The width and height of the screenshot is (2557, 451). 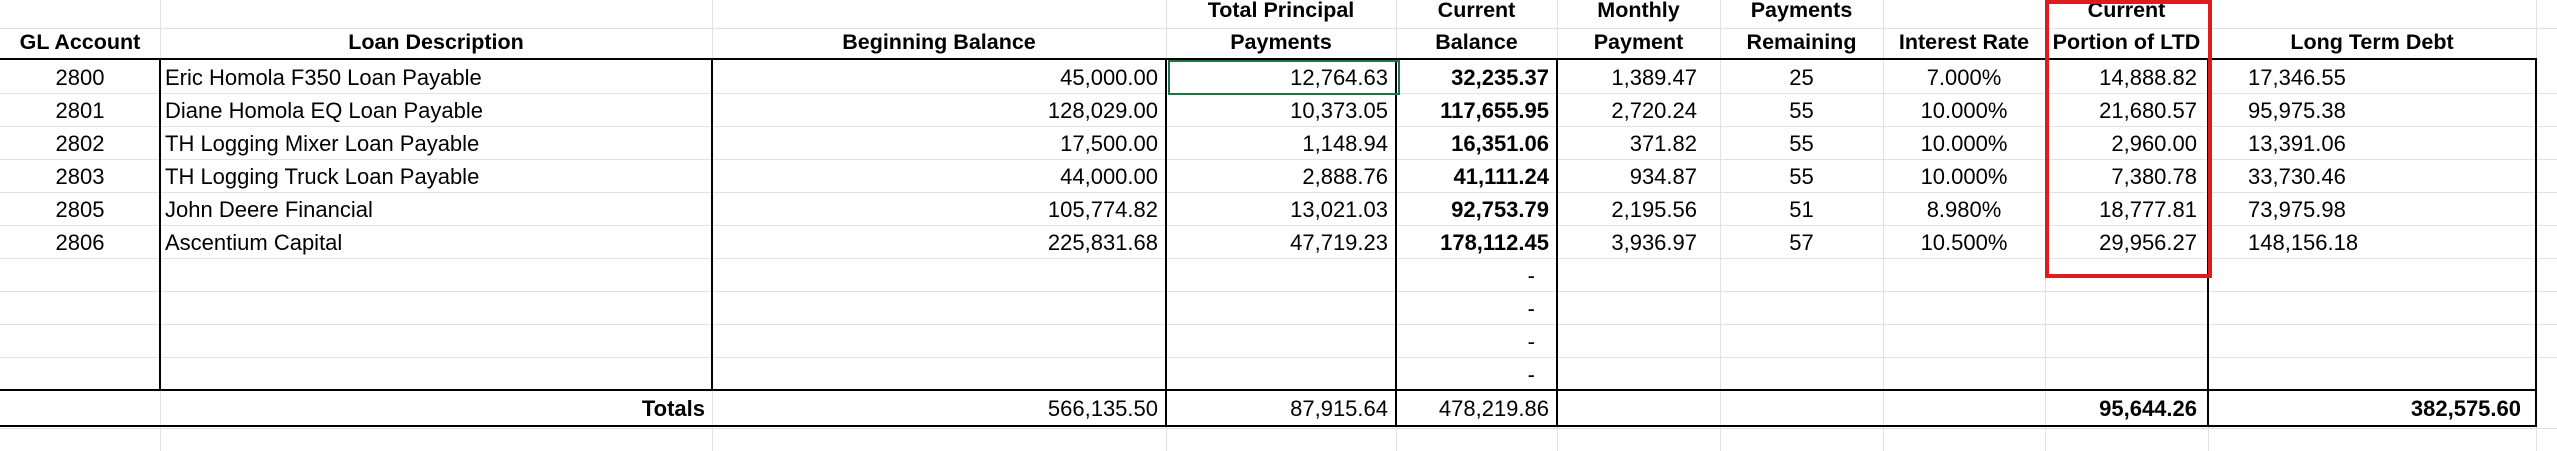 I want to click on cell-monthly-payment: 1,389.47, so click(x=1654, y=77).